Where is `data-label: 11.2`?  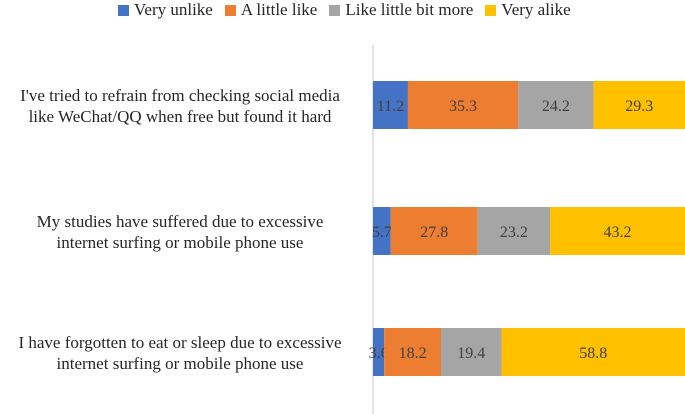
data-label: 11.2 is located at coordinates (390, 106).